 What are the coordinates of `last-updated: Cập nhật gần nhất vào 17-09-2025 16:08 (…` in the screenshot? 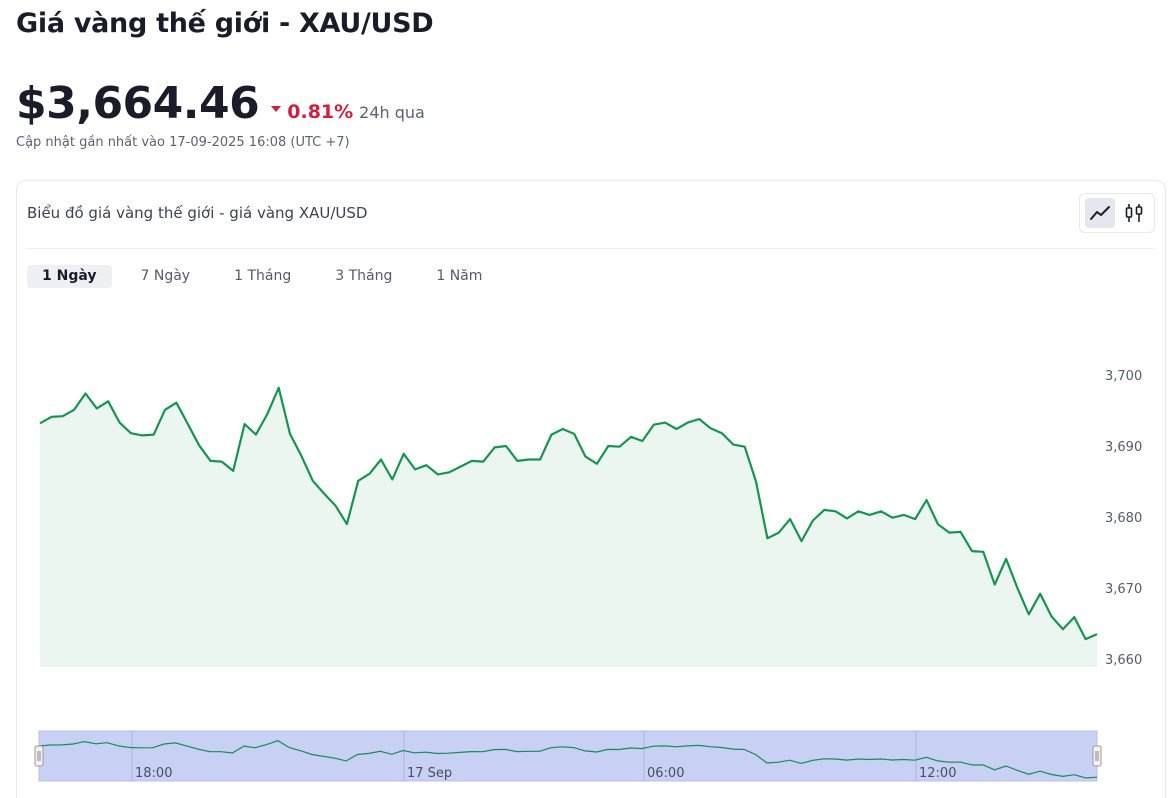 It's located at (183, 142).